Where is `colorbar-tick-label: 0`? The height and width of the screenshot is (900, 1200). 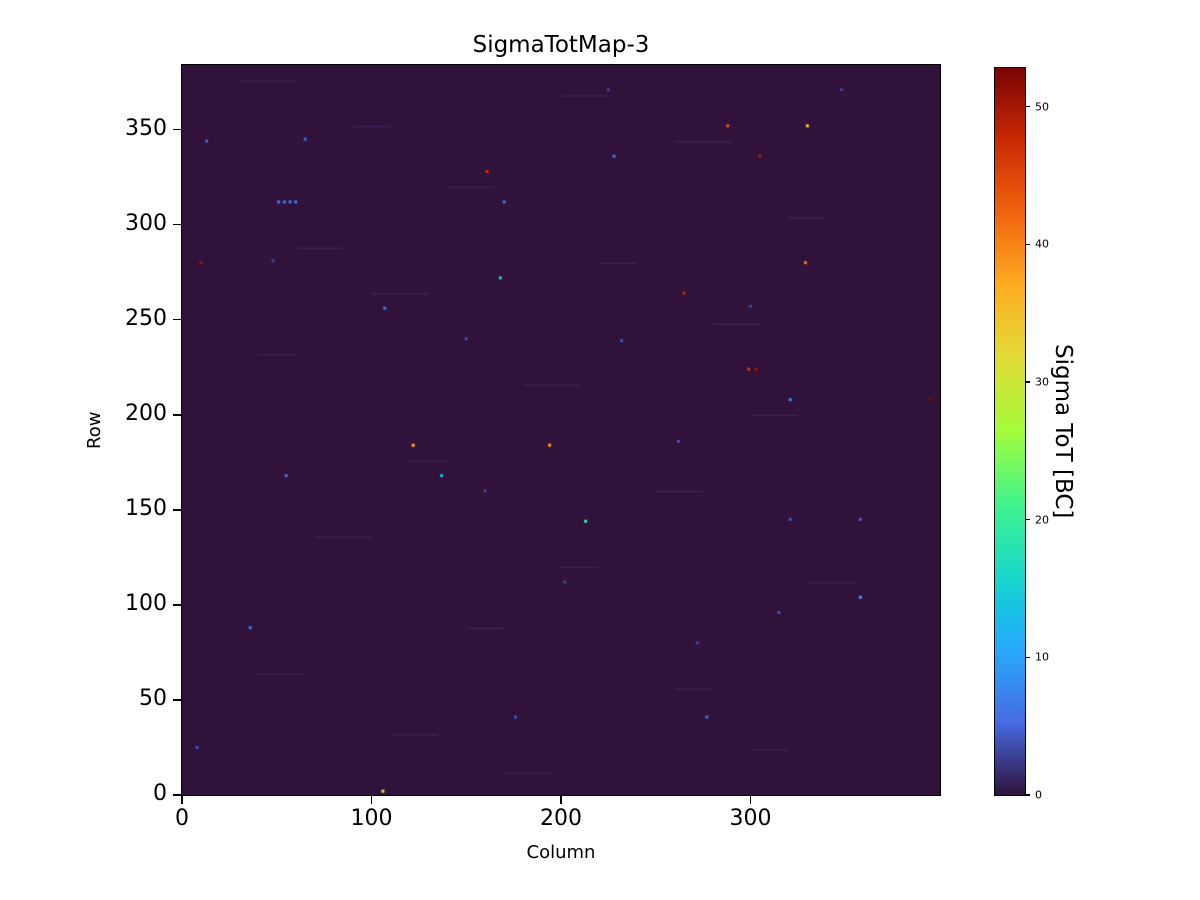 colorbar-tick-label: 0 is located at coordinates (1038, 795).